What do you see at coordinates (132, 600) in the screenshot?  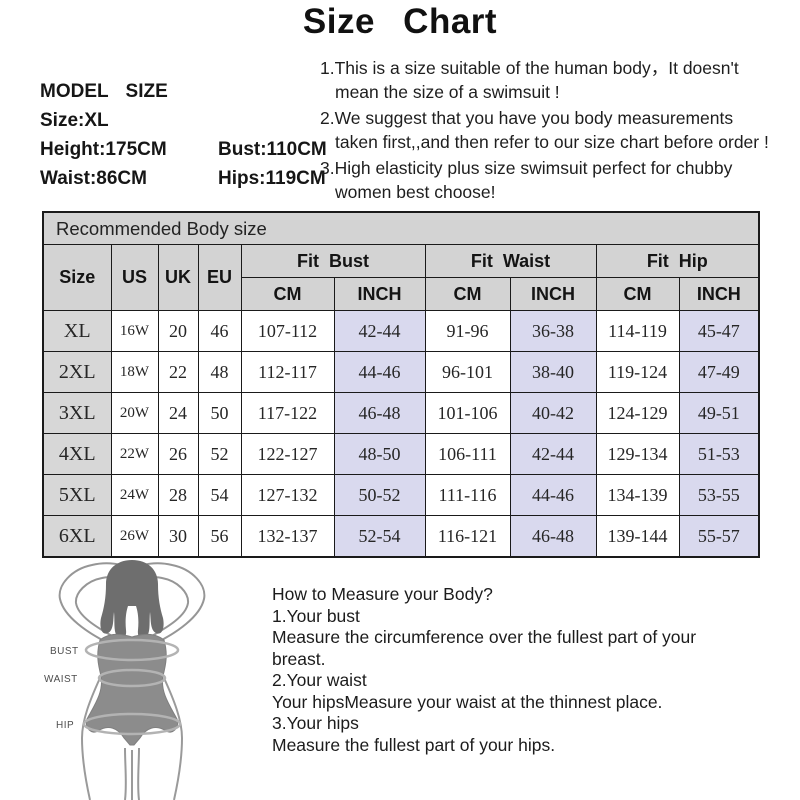 I see `hair` at bounding box center [132, 600].